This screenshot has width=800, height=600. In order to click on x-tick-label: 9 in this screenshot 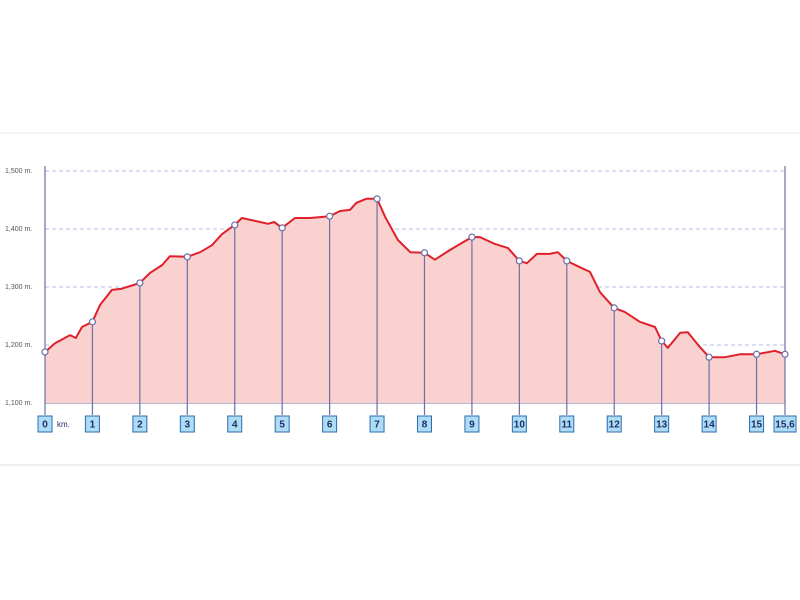, I will do `click(472, 425)`.